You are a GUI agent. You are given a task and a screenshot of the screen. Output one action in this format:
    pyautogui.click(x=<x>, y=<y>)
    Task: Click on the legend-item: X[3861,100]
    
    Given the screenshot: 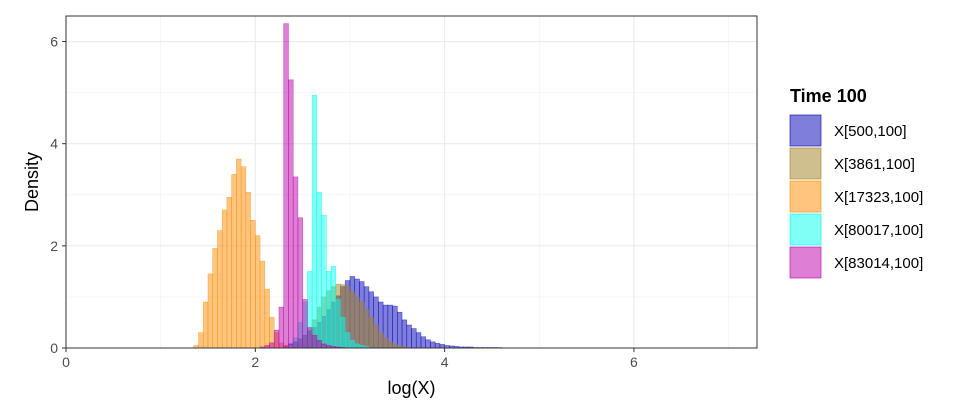 What is the action you would take?
    pyautogui.click(x=852, y=163)
    